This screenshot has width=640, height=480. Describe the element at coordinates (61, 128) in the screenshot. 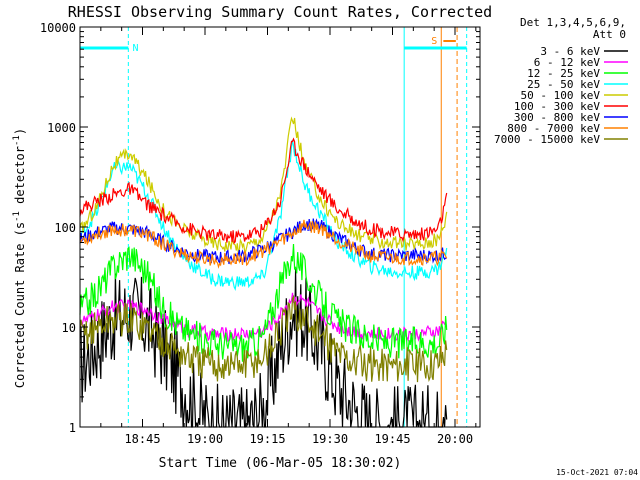

I see `y-tick-label: 1000` at that location.